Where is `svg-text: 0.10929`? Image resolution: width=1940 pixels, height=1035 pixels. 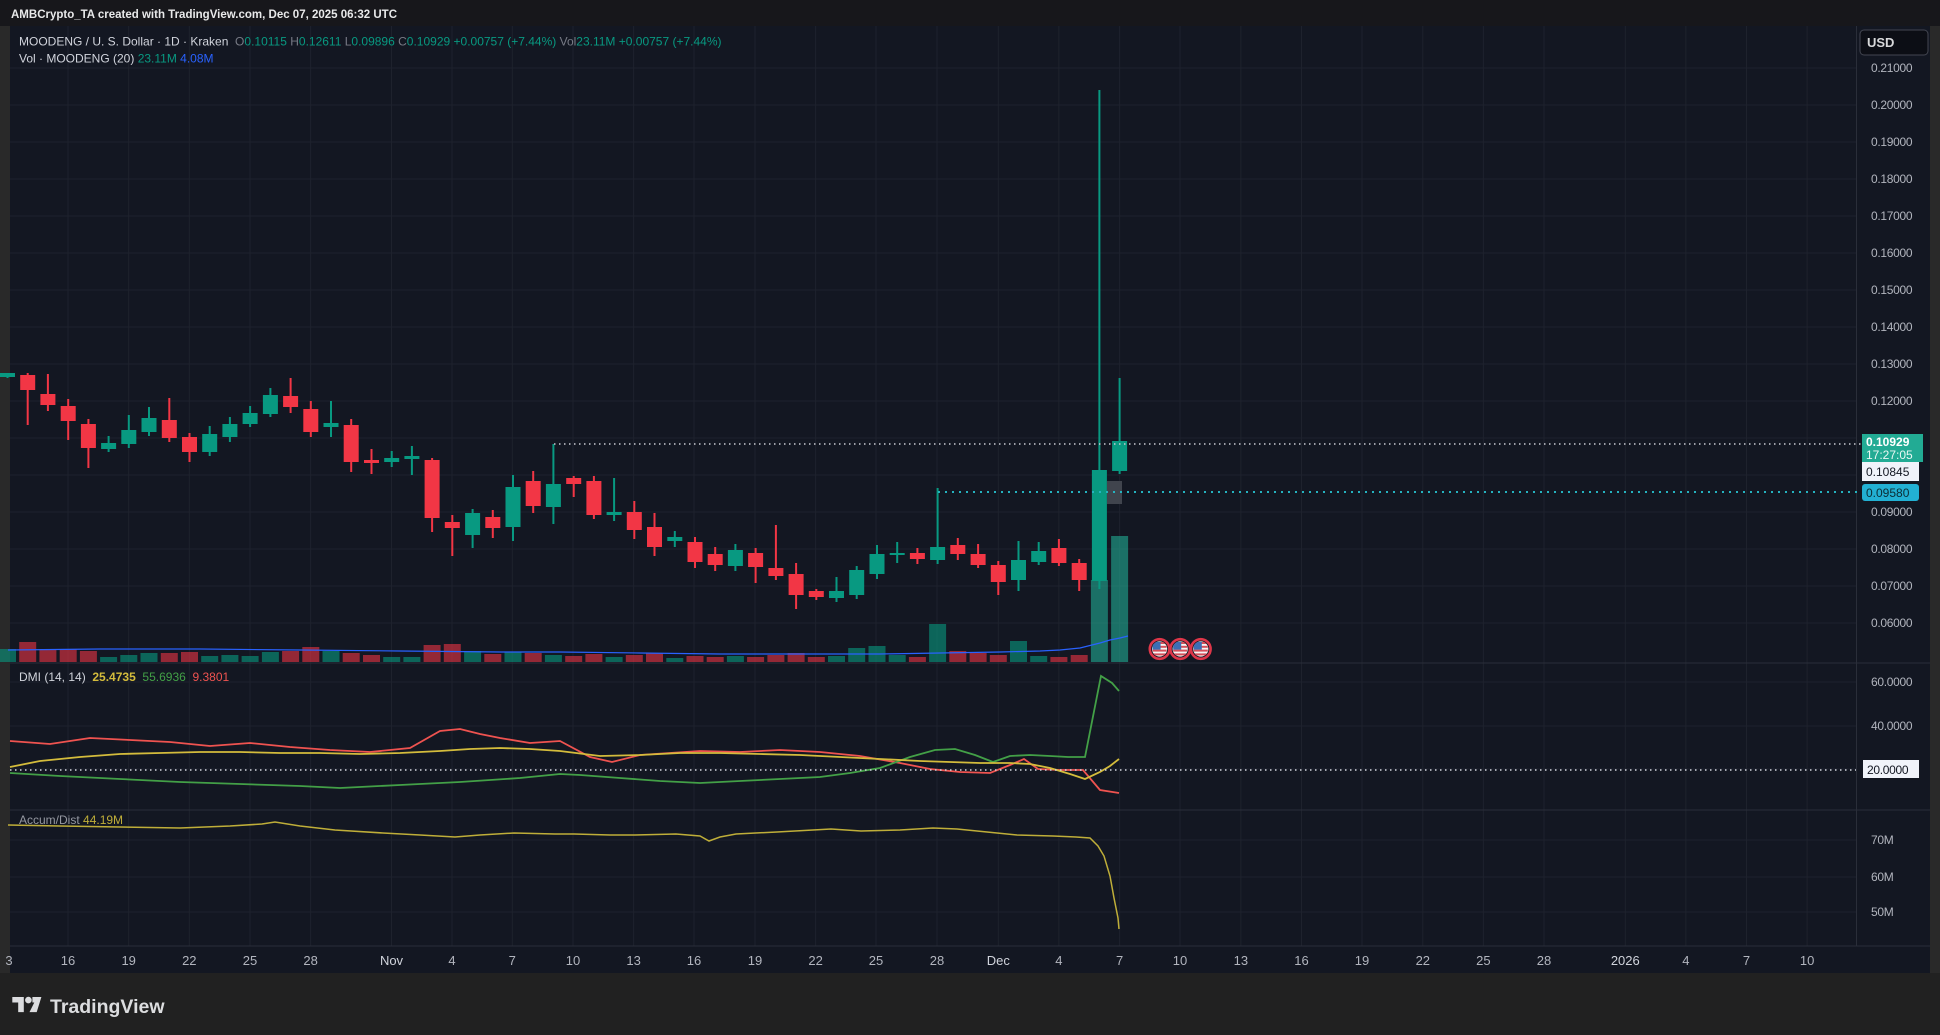
svg-text: 0.10929 is located at coordinates (1888, 442).